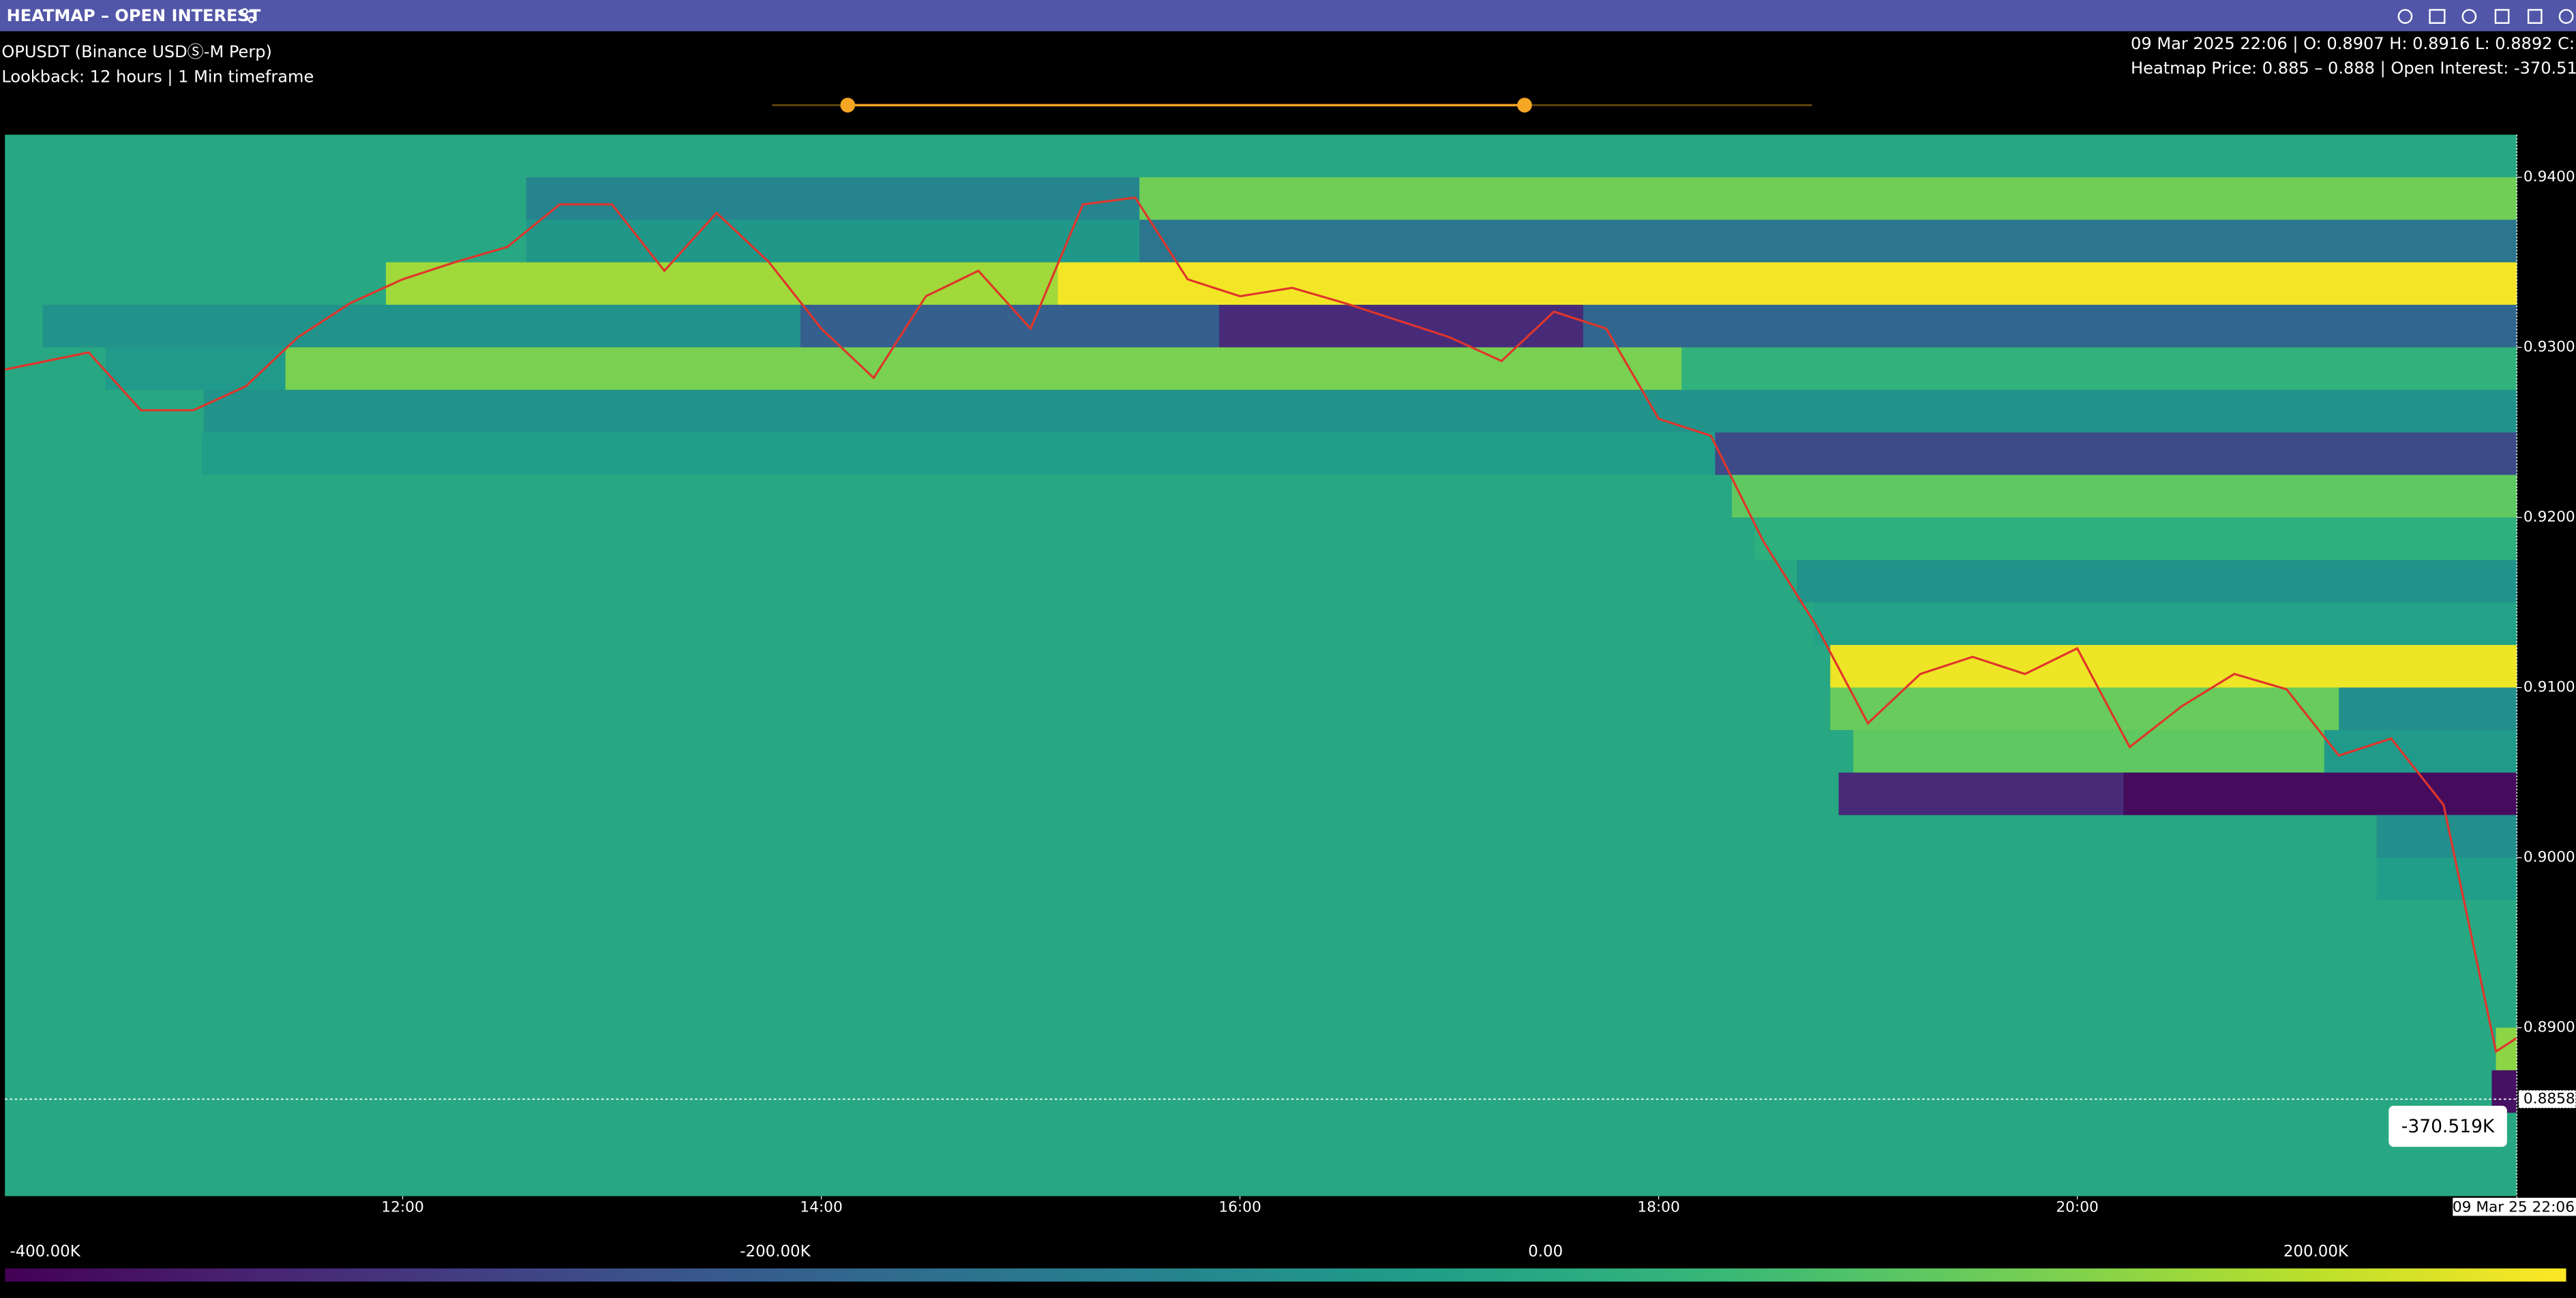 The width and height of the screenshot is (2576, 1298). Describe the element at coordinates (821, 1207) in the screenshot. I see `x-tick-label: 14:00` at that location.